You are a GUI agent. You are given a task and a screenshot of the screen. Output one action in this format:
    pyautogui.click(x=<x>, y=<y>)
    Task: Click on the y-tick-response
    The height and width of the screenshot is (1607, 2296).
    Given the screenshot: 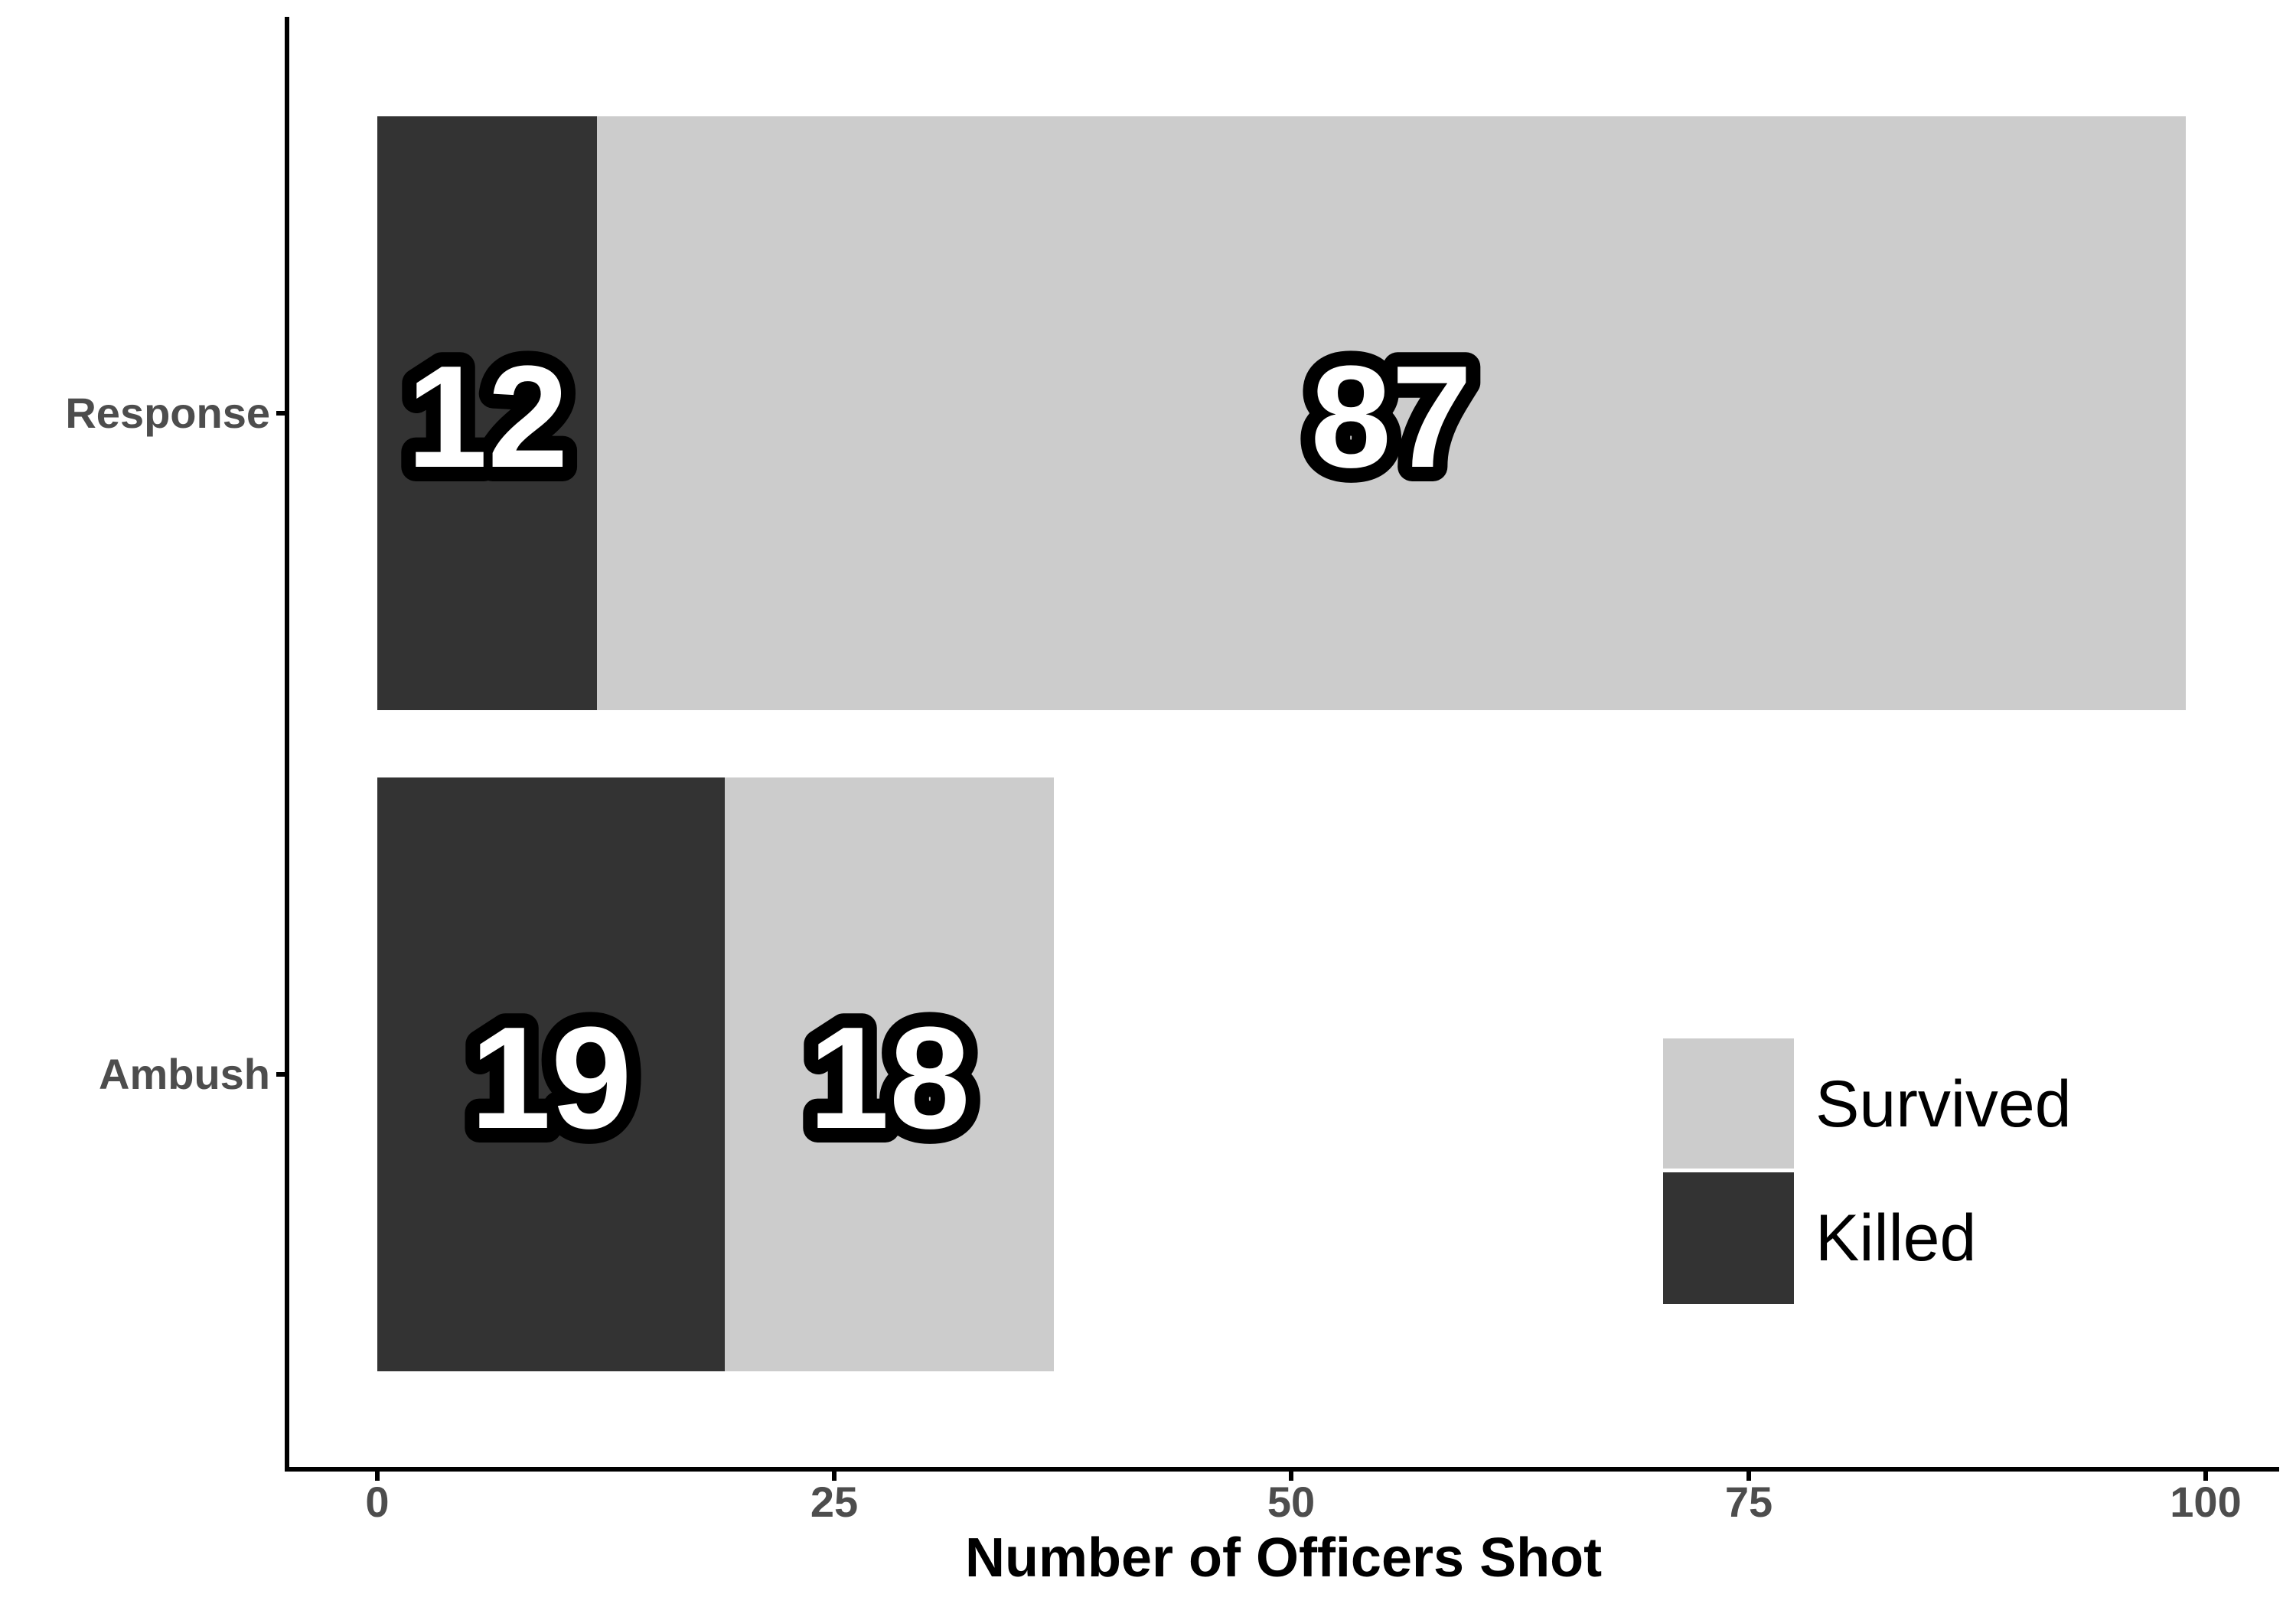 What is the action you would take?
    pyautogui.click(x=280, y=413)
    